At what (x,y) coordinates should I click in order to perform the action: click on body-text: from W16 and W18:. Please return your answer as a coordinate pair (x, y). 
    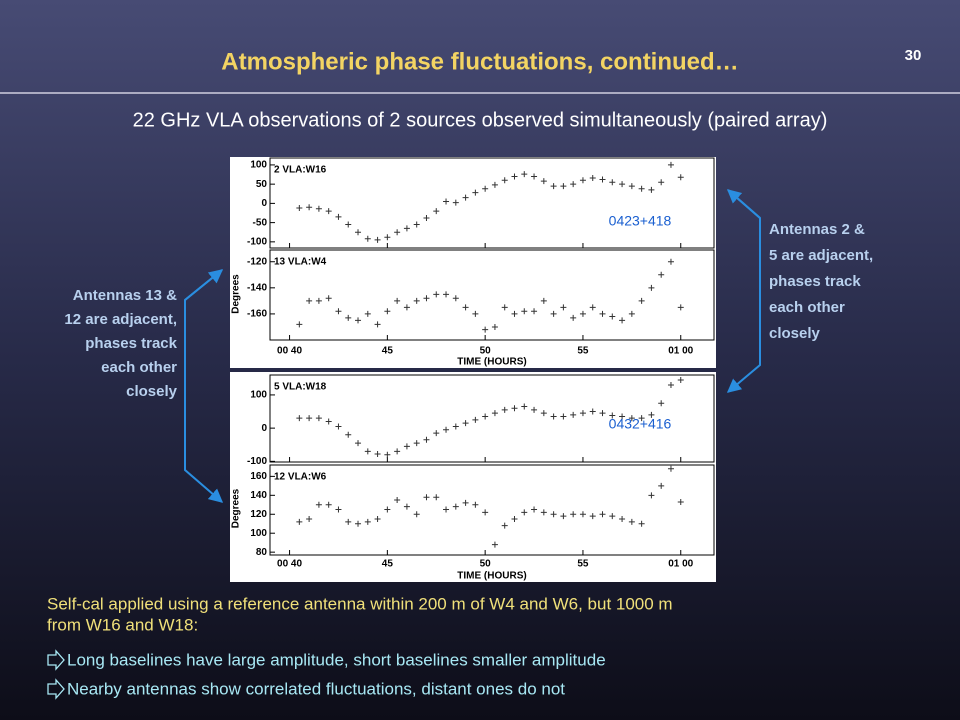
    Looking at the image, I should click on (122, 624).